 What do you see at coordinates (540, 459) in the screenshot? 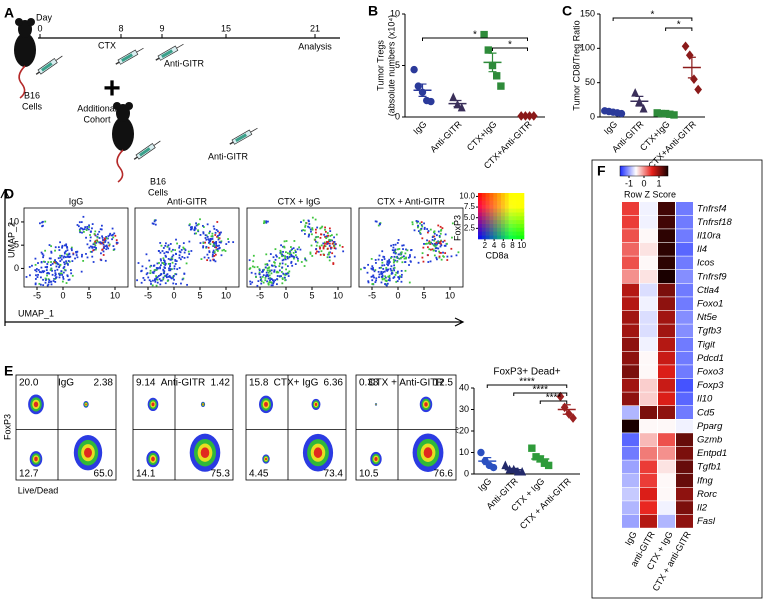
I see `error-bar` at bounding box center [540, 459].